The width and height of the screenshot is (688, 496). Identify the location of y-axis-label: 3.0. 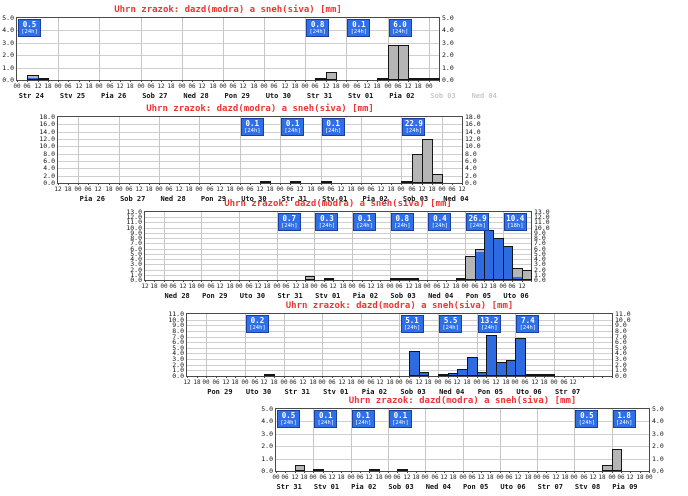
(540, 264).